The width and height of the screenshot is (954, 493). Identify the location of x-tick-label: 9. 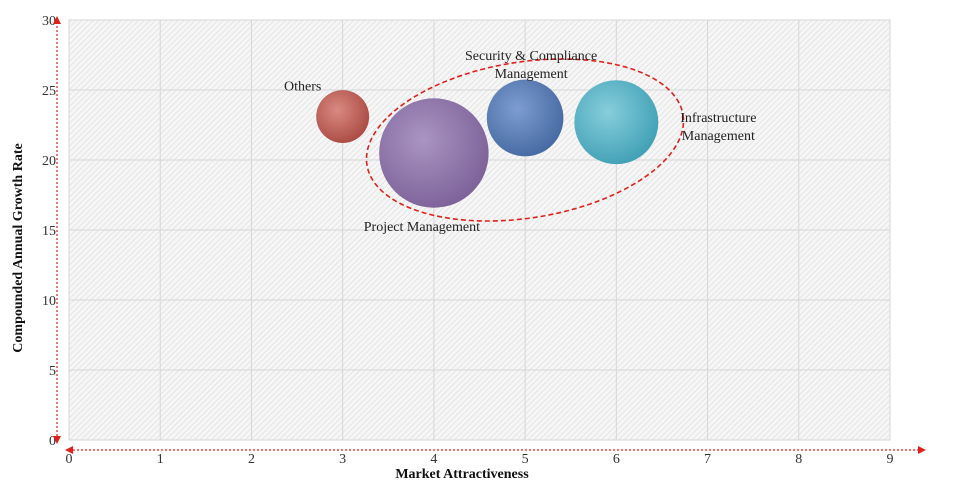
(890, 459).